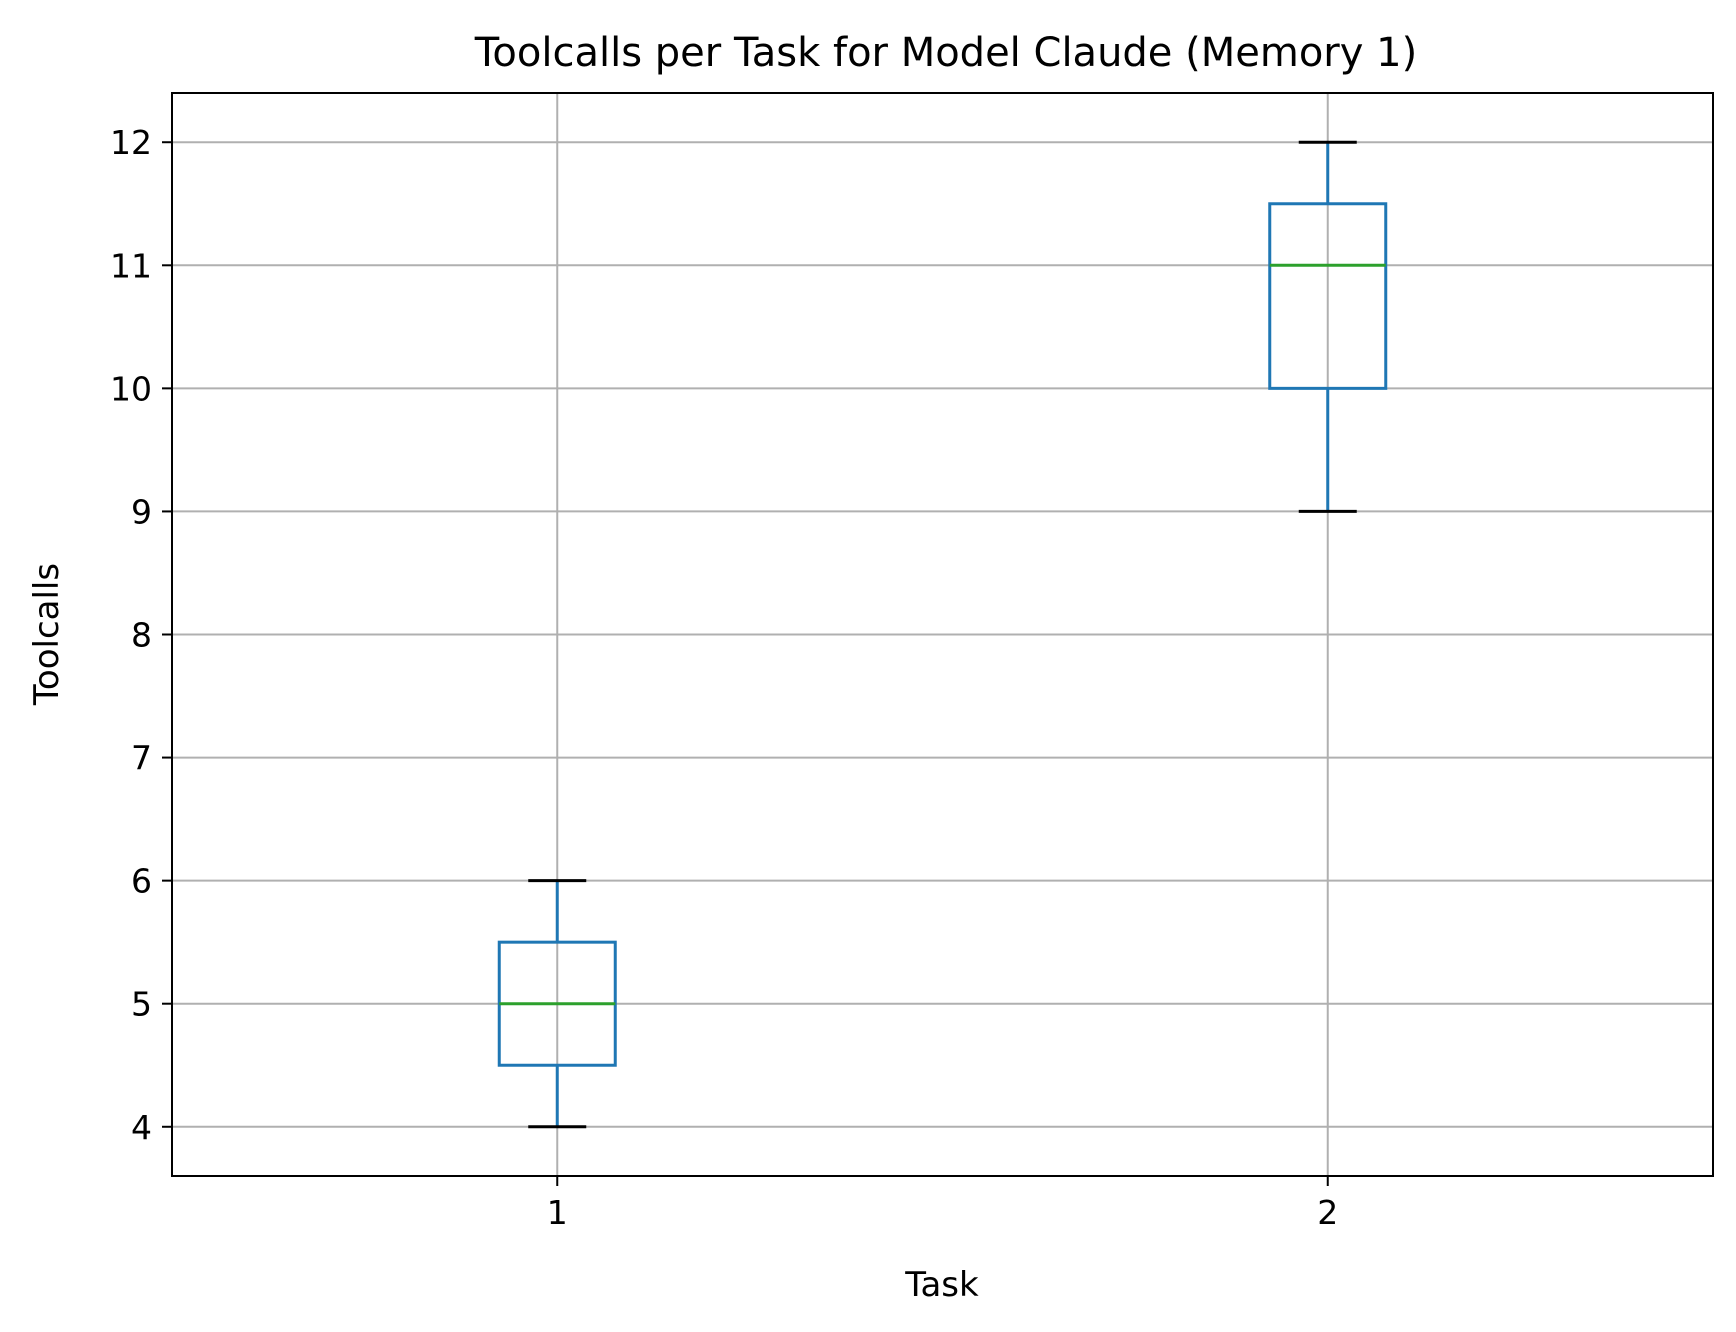 The width and height of the screenshot is (1736, 1332). What do you see at coordinates (141, 1127) in the screenshot?
I see `y-tick-label: 4` at bounding box center [141, 1127].